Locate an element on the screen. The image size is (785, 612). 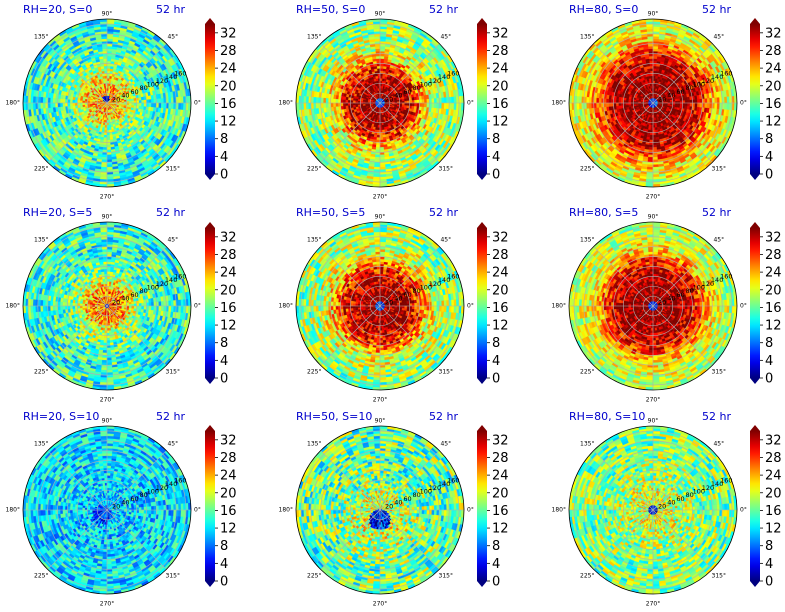
radial-tick-label: 20 is located at coordinates (389, 99).